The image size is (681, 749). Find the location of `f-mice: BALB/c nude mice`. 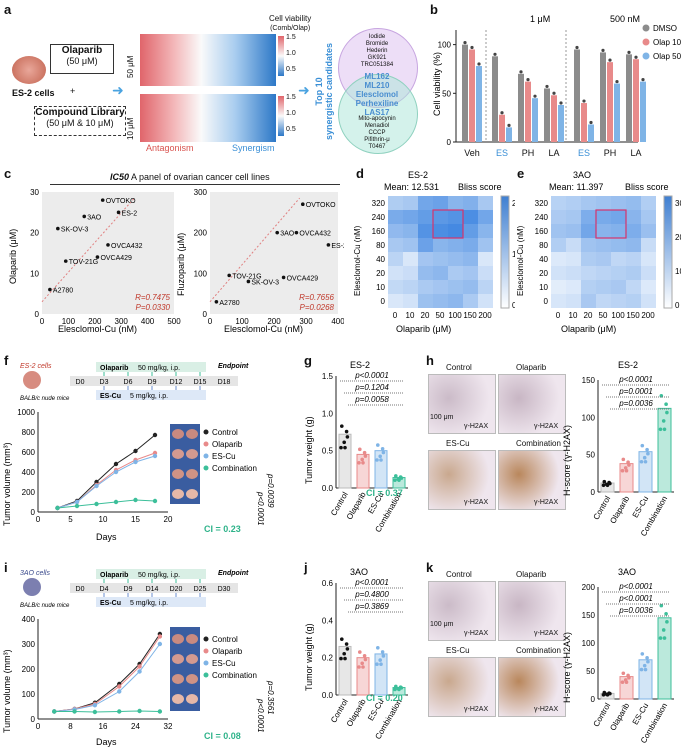

f-mice: BALB/c nude mice is located at coordinates (45, 399).